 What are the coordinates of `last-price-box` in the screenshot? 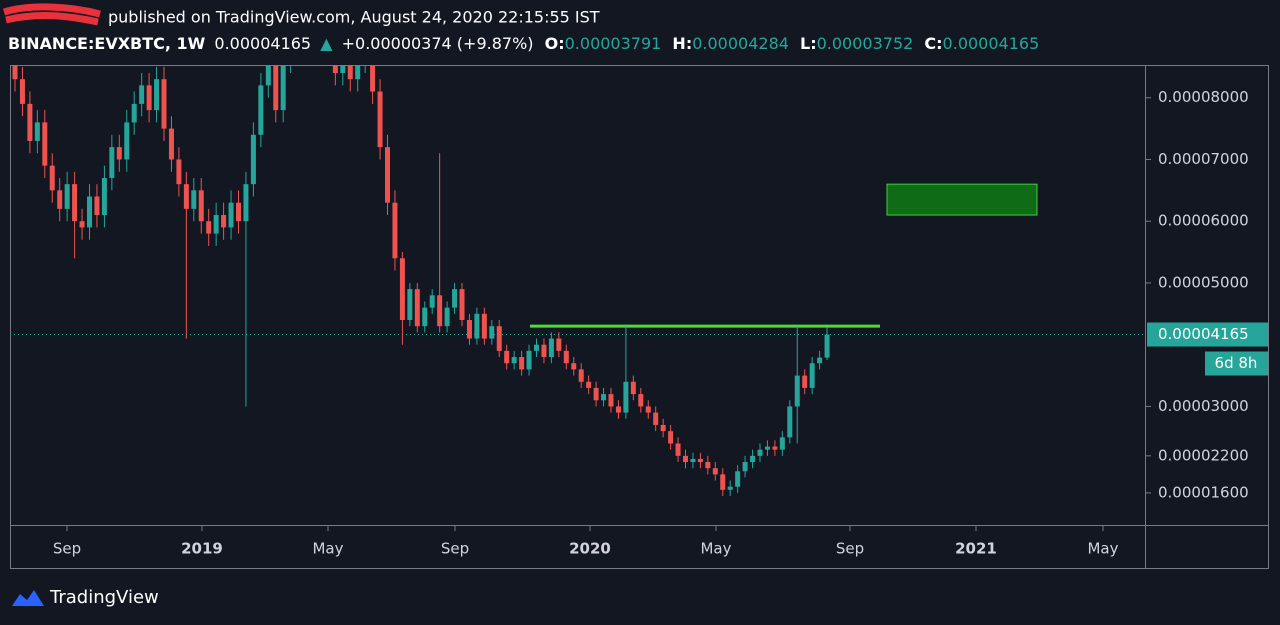 It's located at (1207, 334).